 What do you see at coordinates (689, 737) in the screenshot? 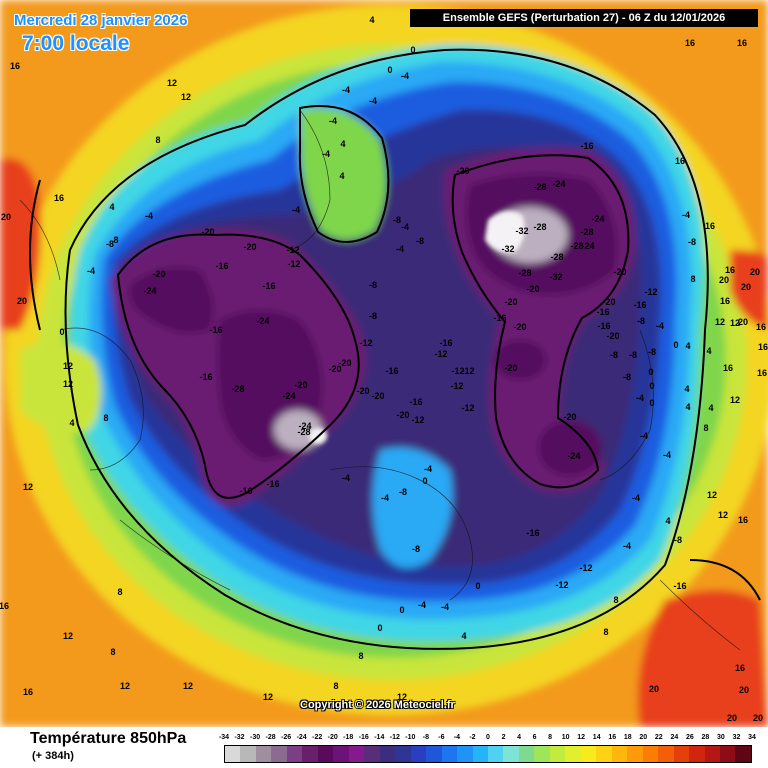
I see `scale-label: 26` at bounding box center [689, 737].